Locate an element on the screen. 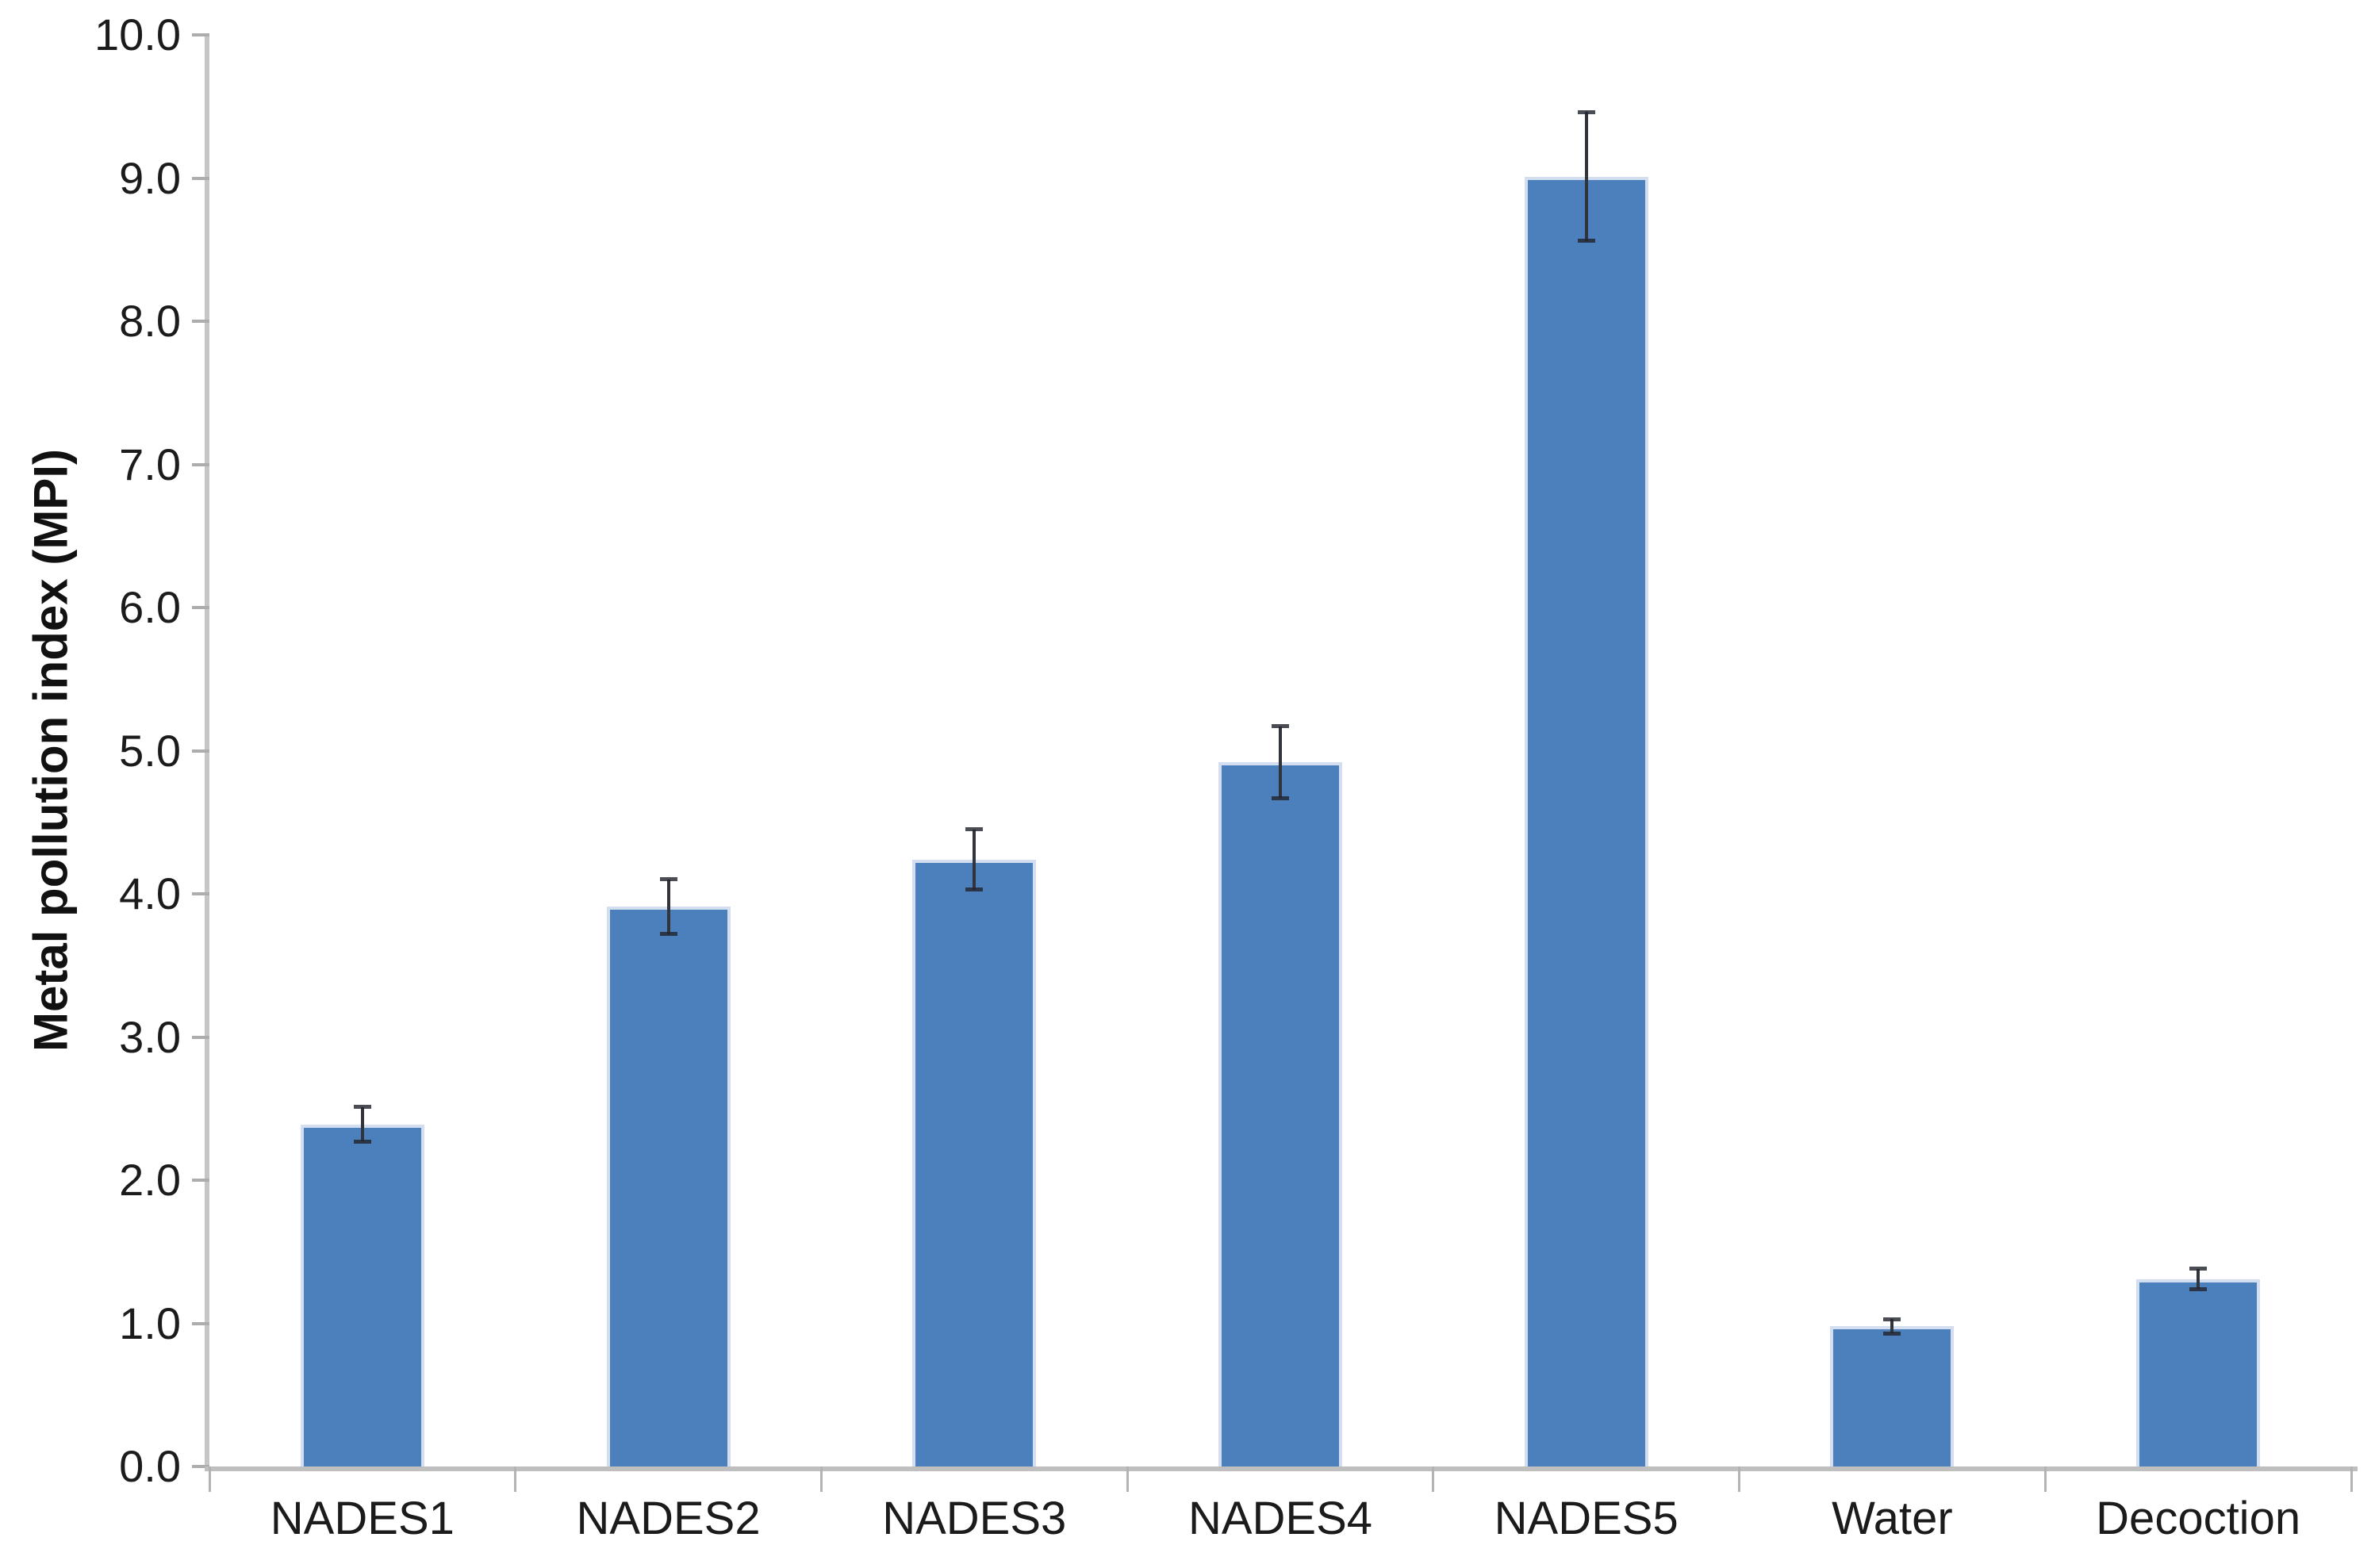 The width and height of the screenshot is (2375, 1568). y-tick-mark-0.0 is located at coordinates (200, 1466).